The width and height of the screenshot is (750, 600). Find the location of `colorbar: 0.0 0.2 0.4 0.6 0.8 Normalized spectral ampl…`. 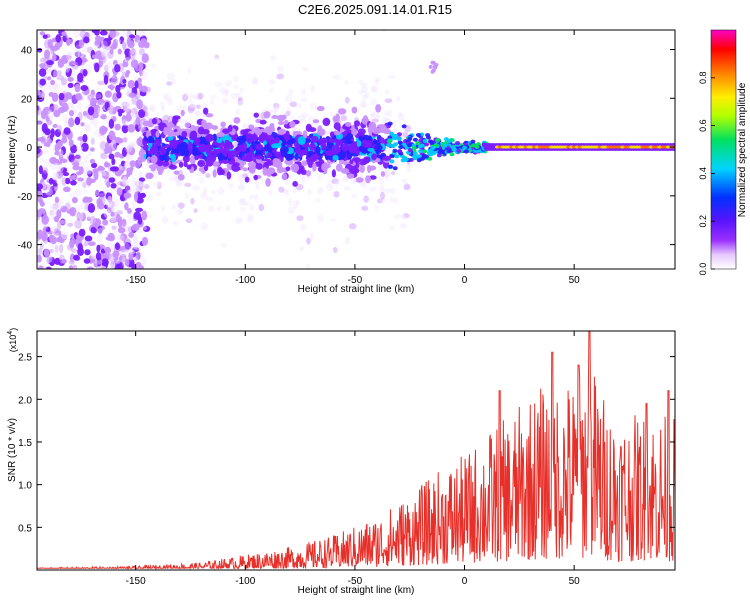

colorbar: 0.0 0.2 0.4 0.6 0.8 Normalized spectral ampl… is located at coordinates (723, 152).